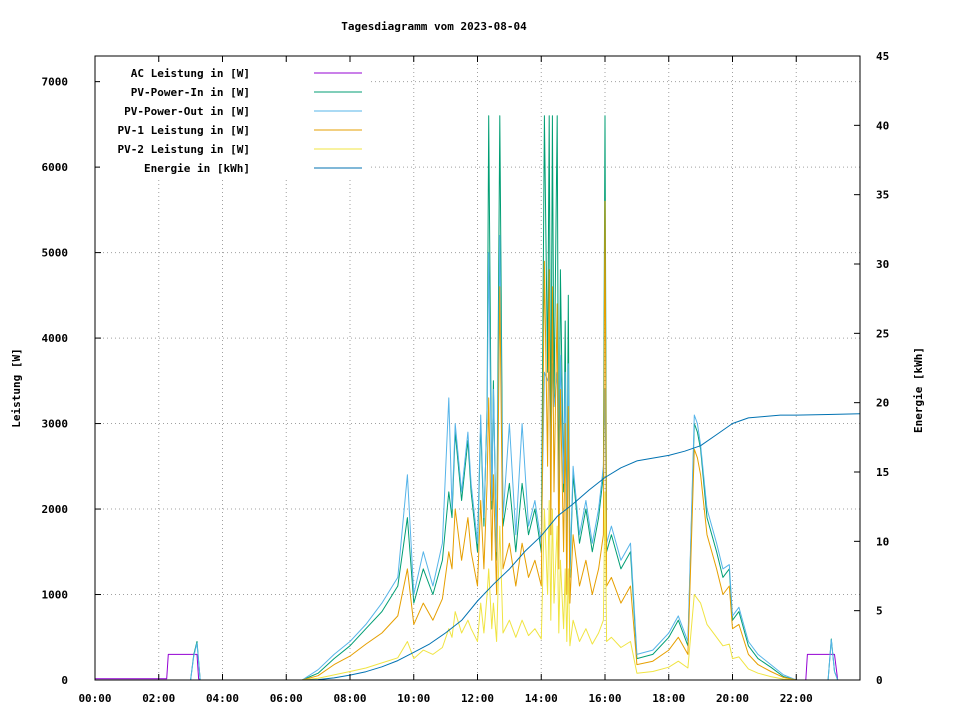 Image resolution: width=960 pixels, height=720 pixels. What do you see at coordinates (158, 698) in the screenshot?
I see `x-tick-label: 02:00` at bounding box center [158, 698].